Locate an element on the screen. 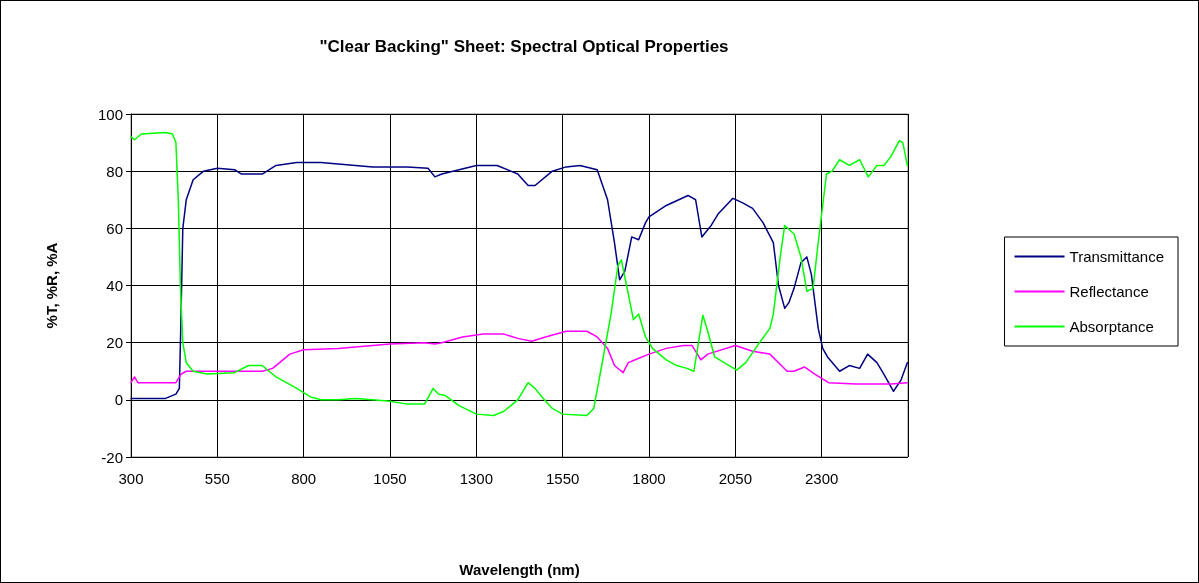 This screenshot has height=583, width=1199. x-tick-label: 1800 is located at coordinates (649, 478).